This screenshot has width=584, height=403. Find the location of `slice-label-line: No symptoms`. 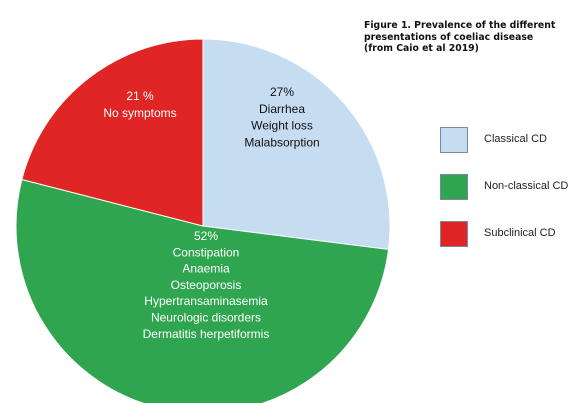

slice-label-line: No symptoms is located at coordinates (139, 113).